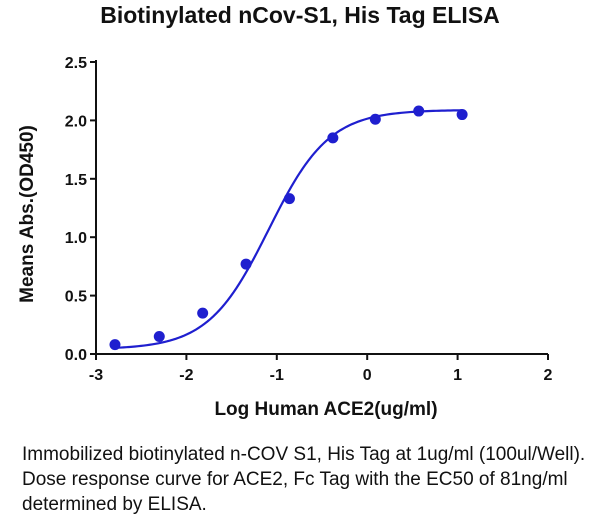 The image size is (600, 529). I want to click on y-tick-label: 0.5, so click(76, 297).